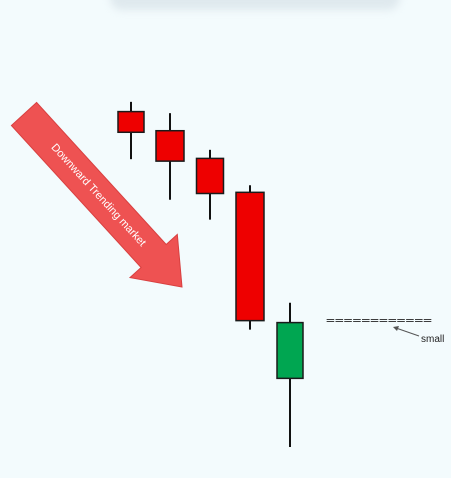 The width and height of the screenshot is (451, 478). Describe the element at coordinates (396, 328) in the screenshot. I see `pointer-arrow-head` at that location.